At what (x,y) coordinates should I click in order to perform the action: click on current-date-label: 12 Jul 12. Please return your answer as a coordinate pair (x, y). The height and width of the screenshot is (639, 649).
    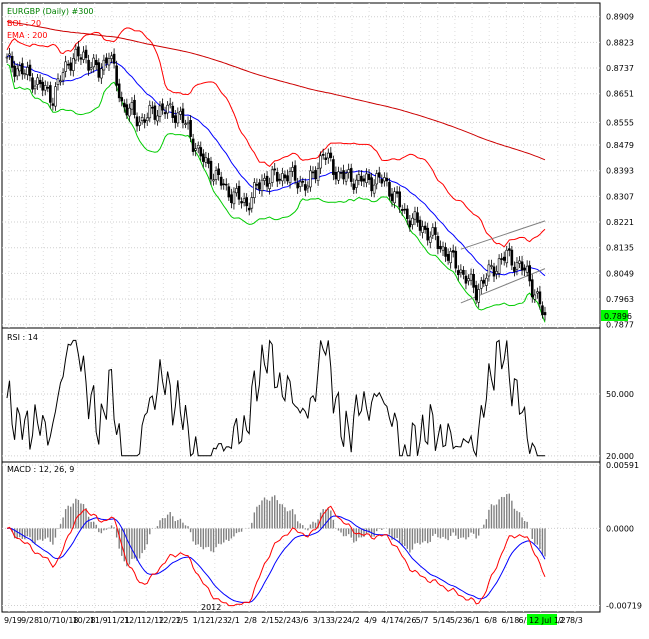
    Looking at the image, I should click on (546, 620).